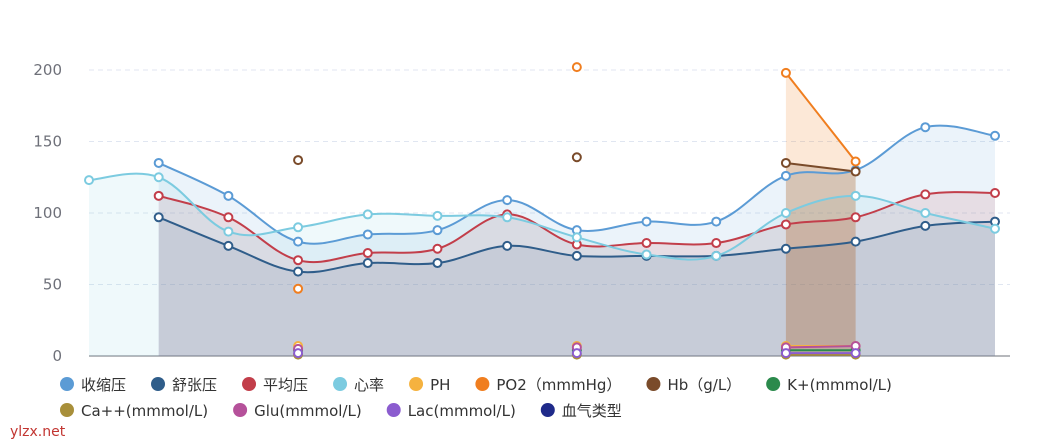 This screenshot has height=448, width=1038. I want to click on legend-item: 舒张压, so click(184, 385).